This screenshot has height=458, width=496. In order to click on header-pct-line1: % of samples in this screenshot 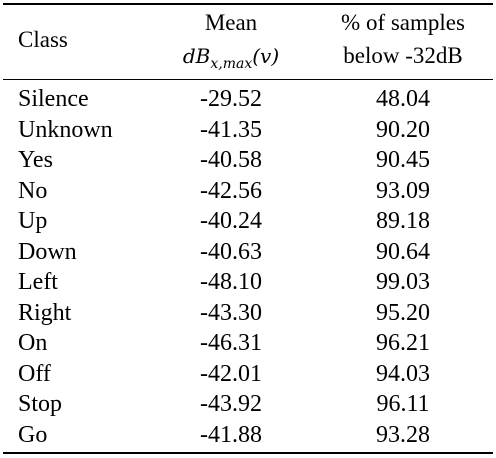, I will do `click(403, 22)`.